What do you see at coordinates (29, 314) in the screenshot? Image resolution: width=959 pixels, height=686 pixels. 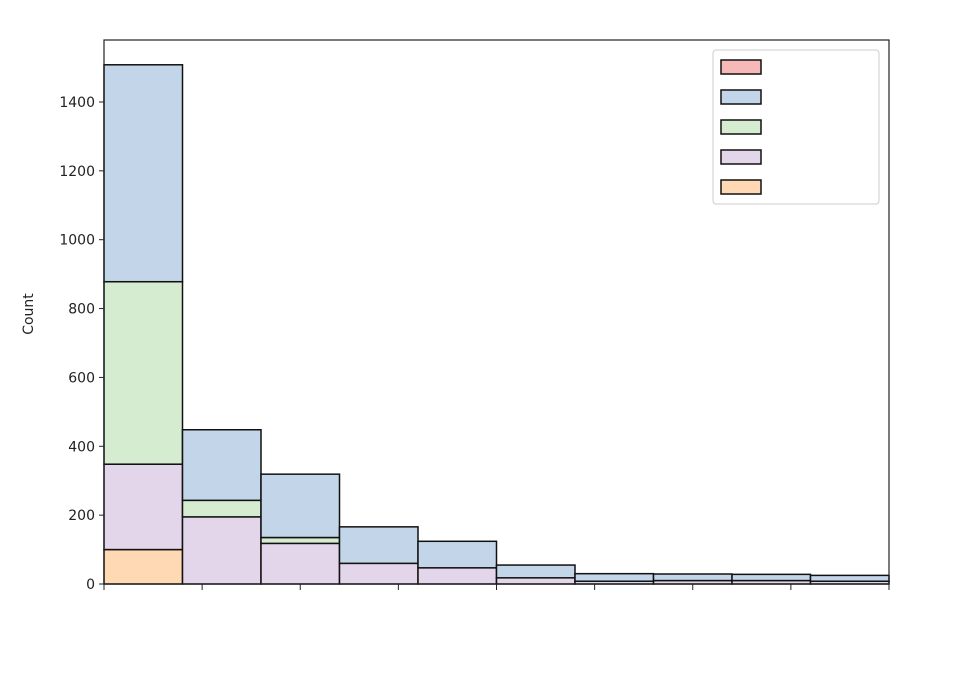 I see `y-axis-label: Count` at bounding box center [29, 314].